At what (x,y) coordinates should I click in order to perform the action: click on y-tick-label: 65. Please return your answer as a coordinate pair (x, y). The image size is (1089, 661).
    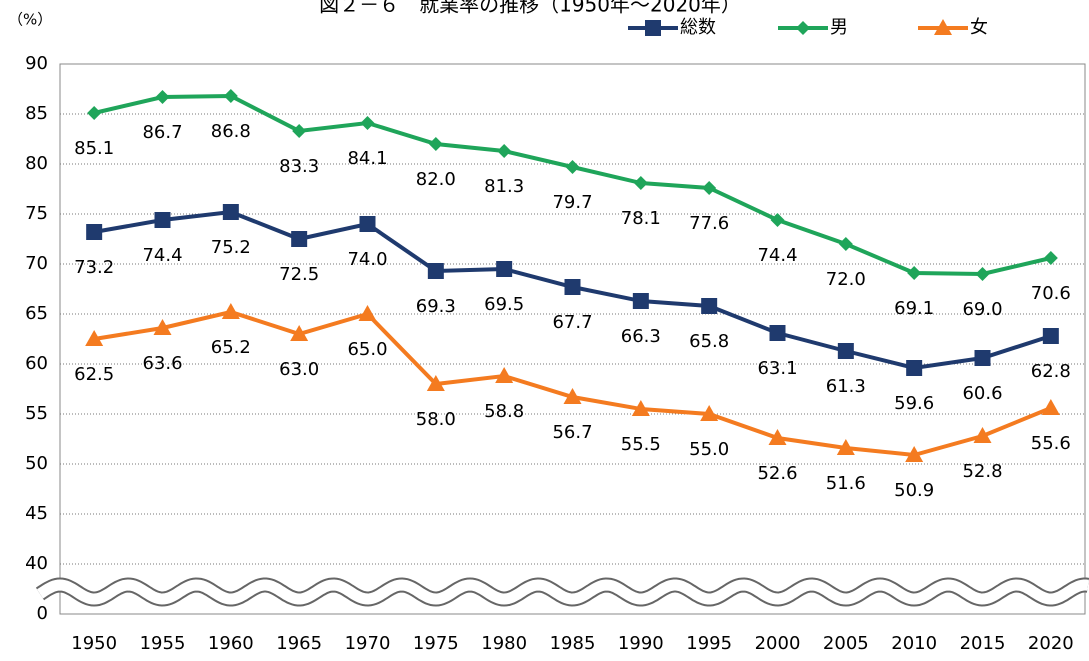
    Looking at the image, I should click on (36, 313).